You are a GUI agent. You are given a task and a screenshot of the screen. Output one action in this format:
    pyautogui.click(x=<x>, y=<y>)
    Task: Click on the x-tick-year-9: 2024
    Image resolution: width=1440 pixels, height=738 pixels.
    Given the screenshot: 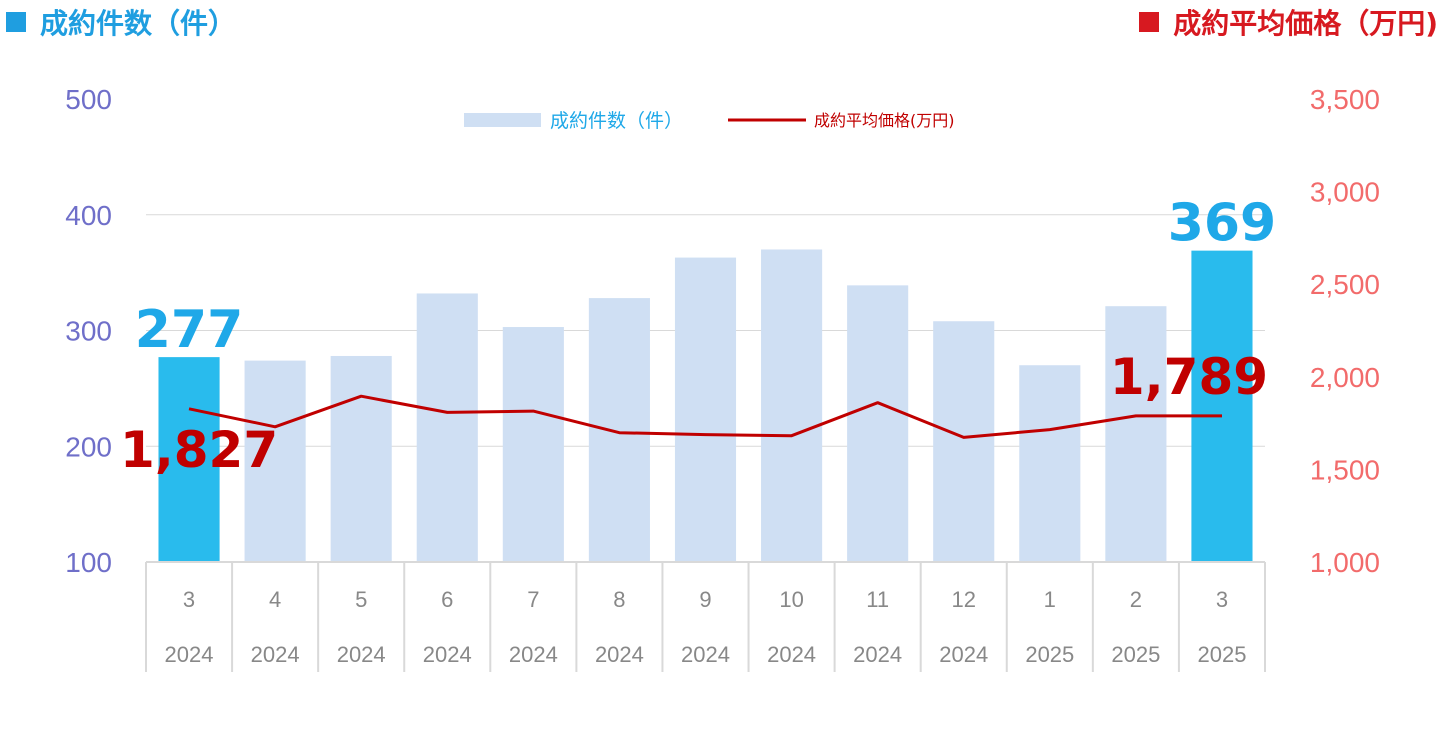 What is the action you would take?
    pyautogui.click(x=963, y=654)
    